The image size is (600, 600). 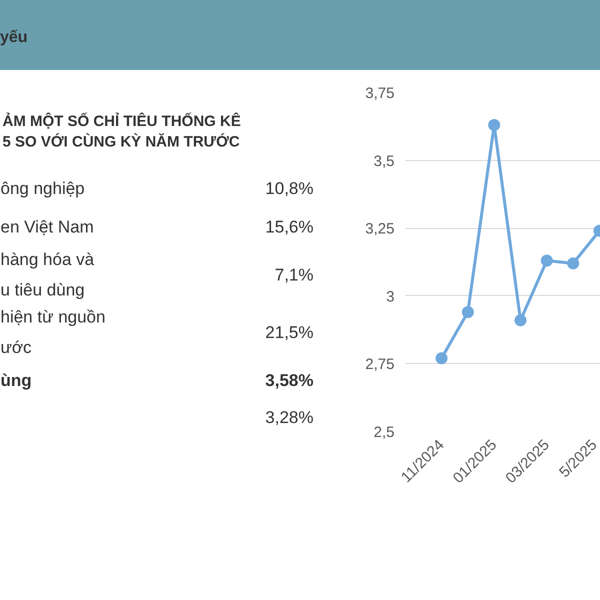 I want to click on text: 15,6%, so click(x=289, y=226).